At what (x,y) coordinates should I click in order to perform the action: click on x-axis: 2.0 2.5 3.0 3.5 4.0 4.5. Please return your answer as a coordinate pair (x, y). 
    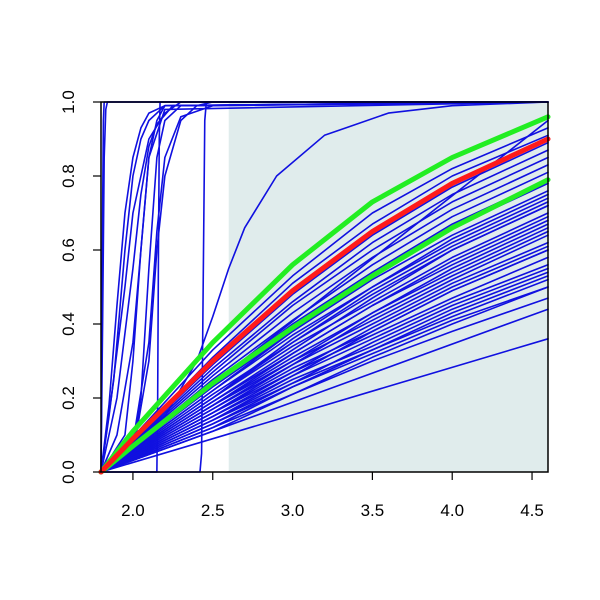
    Looking at the image, I should click on (332, 496).